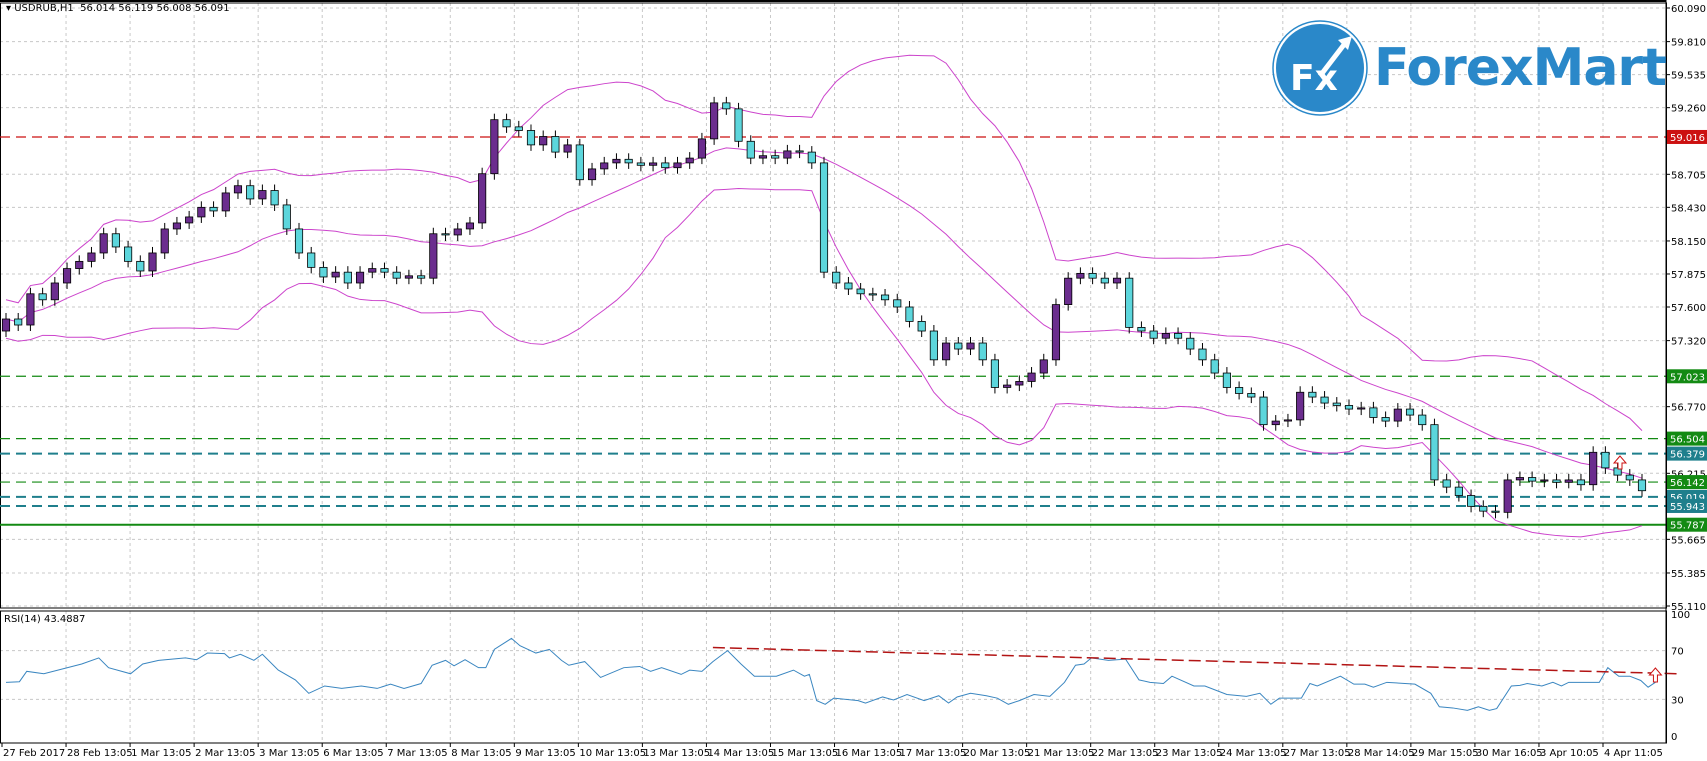 The height and width of the screenshot is (761, 1707). Describe the element at coordinates (1688, 208) in the screenshot. I see `price-axis-label: 58.430` at that location.